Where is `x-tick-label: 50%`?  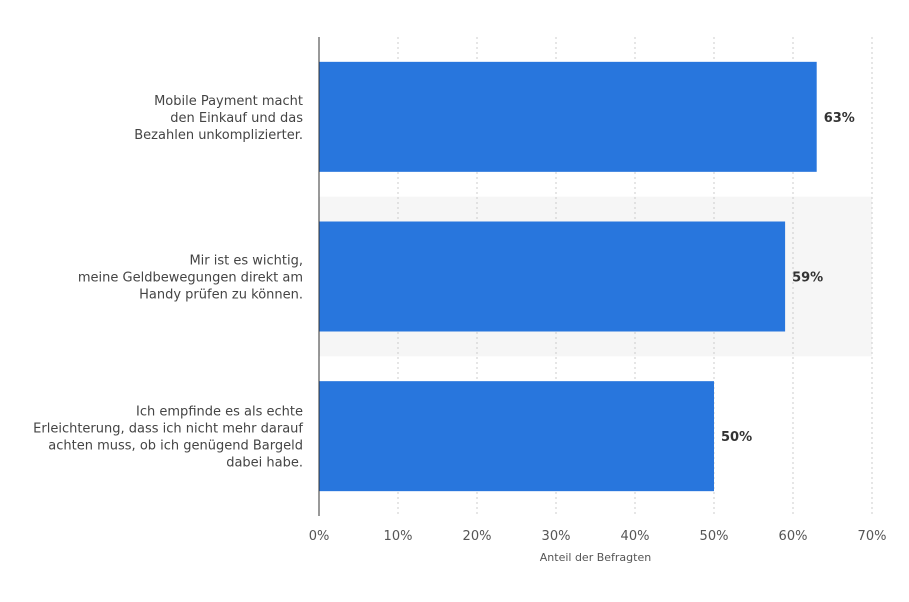 x-tick-label: 50% is located at coordinates (714, 536).